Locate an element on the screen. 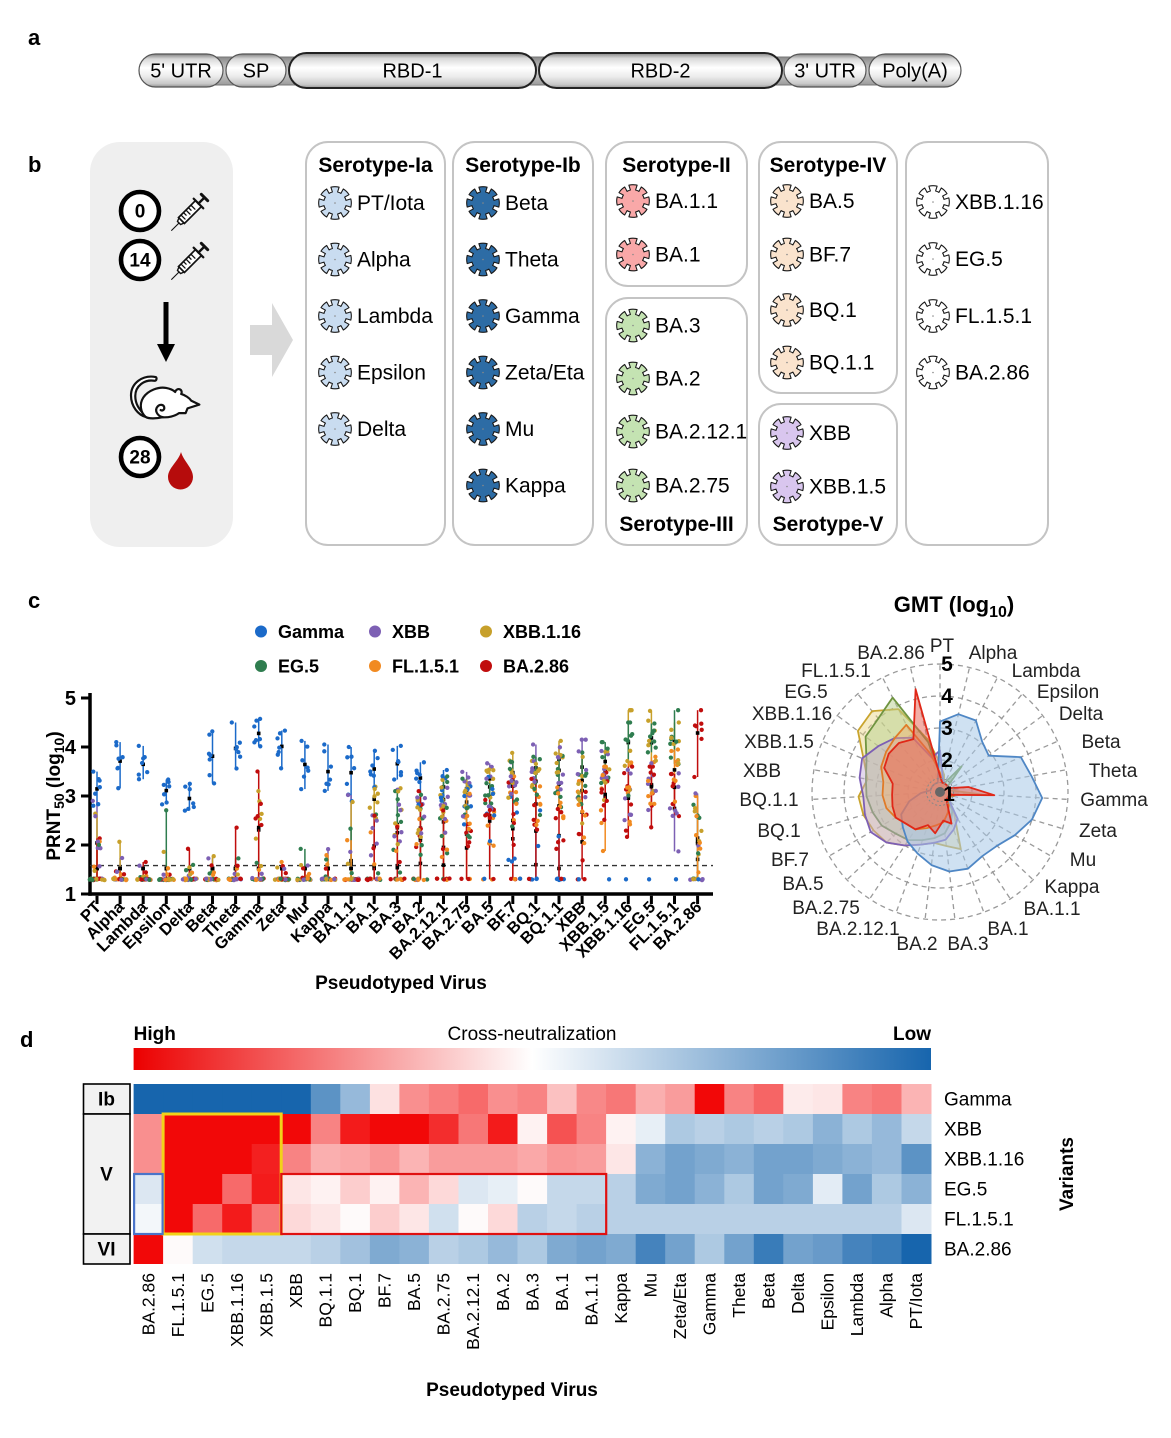 This screenshot has height=1438, width=1171. svg-text: Zeta is located at coordinates (1098, 831).